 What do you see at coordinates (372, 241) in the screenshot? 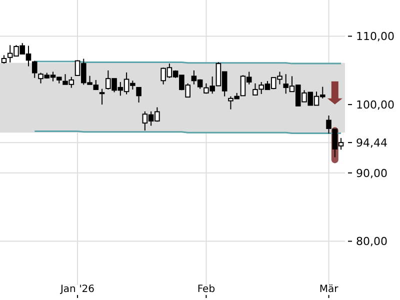
I see `y-tick-label: 80,00` at bounding box center [372, 241].